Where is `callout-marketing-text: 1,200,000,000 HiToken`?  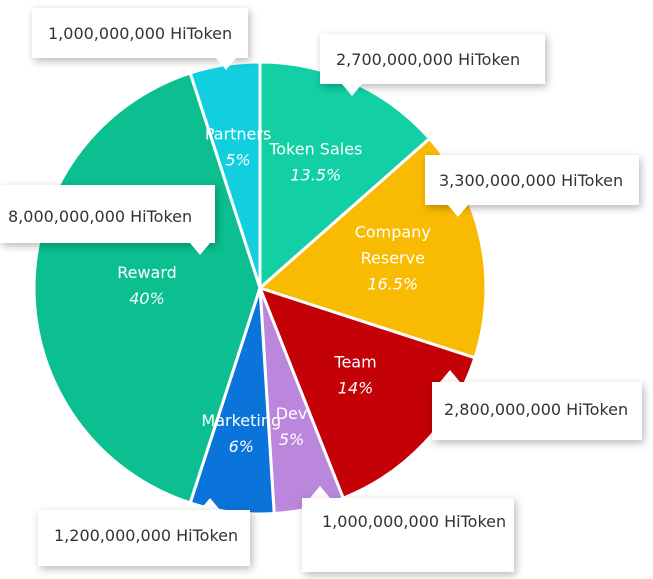 callout-marketing-text: 1,200,000,000 HiToken is located at coordinates (146, 535).